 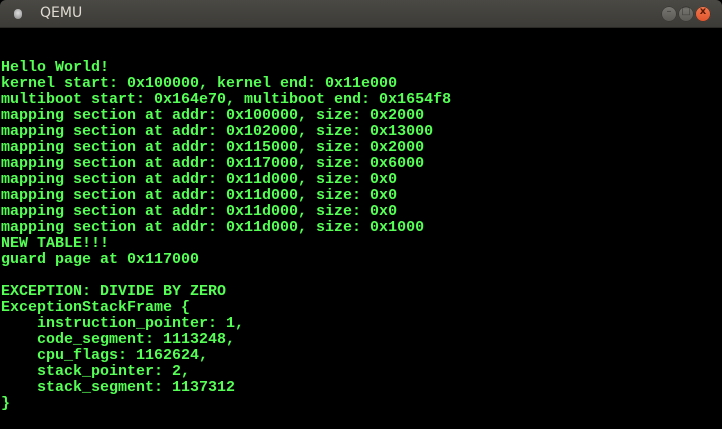 What do you see at coordinates (118, 339) in the screenshot?
I see `console-line: code_segment: 1113248,` at bounding box center [118, 339].